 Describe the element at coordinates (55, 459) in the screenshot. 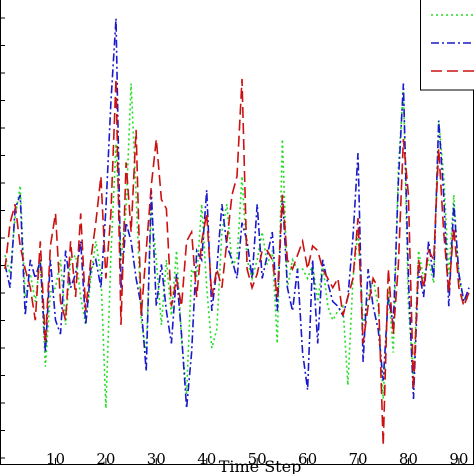

I see `x-tick-label: 10` at that location.